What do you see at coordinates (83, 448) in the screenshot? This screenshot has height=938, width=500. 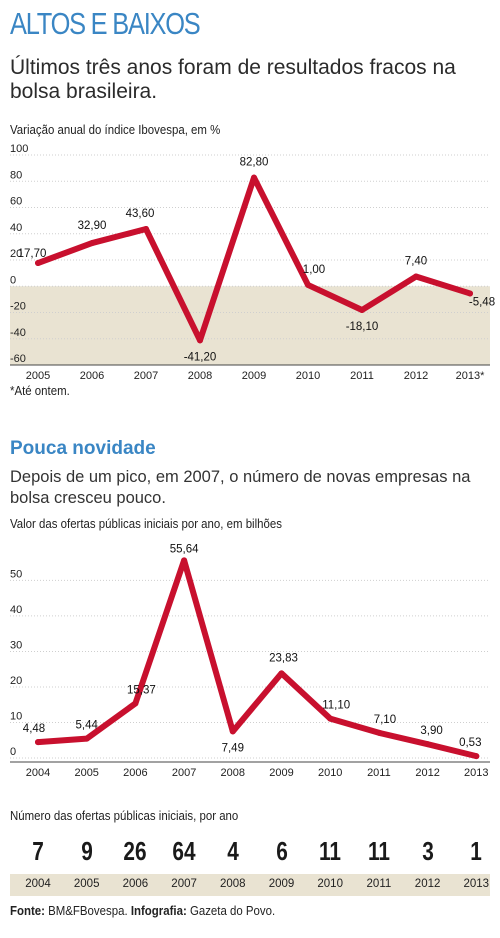 I see `section-heading: Pouca novidade` at bounding box center [83, 448].